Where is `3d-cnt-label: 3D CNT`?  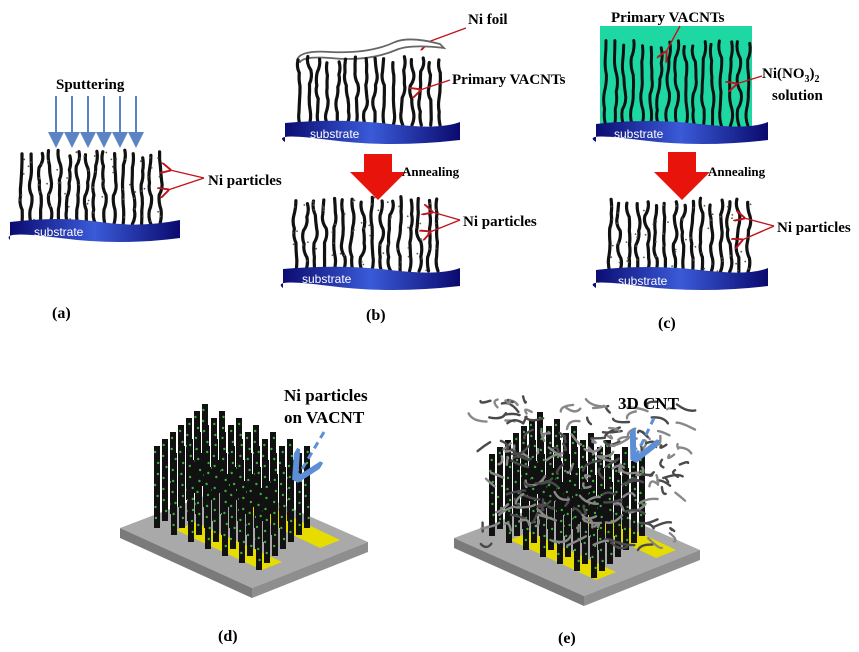
3d-cnt-label: 3D CNT is located at coordinates (649, 403).